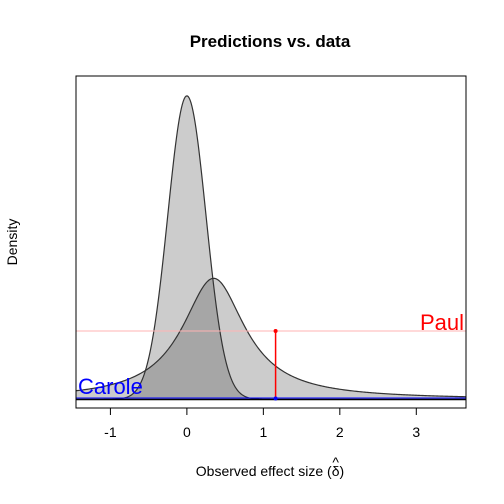 The width and height of the screenshot is (504, 504). Describe the element at coordinates (264, 471) in the screenshot. I see `x-axis-label-text: Observed effect size (` at that location.